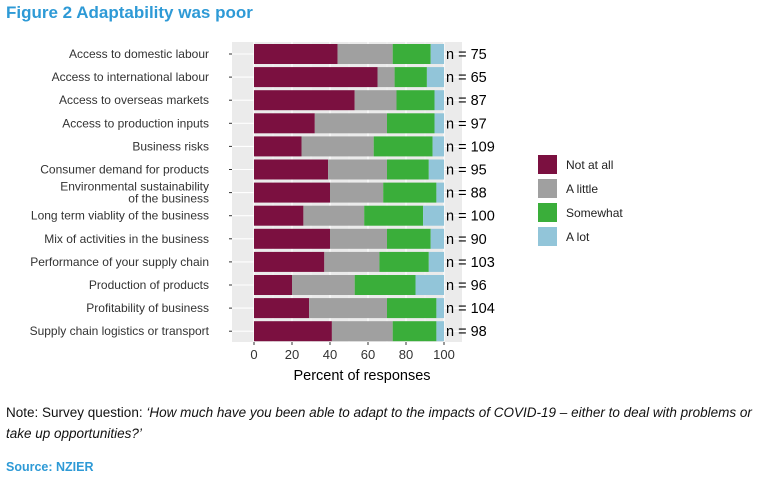 This screenshot has width=760, height=483. Describe the element at coordinates (76, 412) in the screenshot. I see `note-prefix: Note: Survey question:` at that location.